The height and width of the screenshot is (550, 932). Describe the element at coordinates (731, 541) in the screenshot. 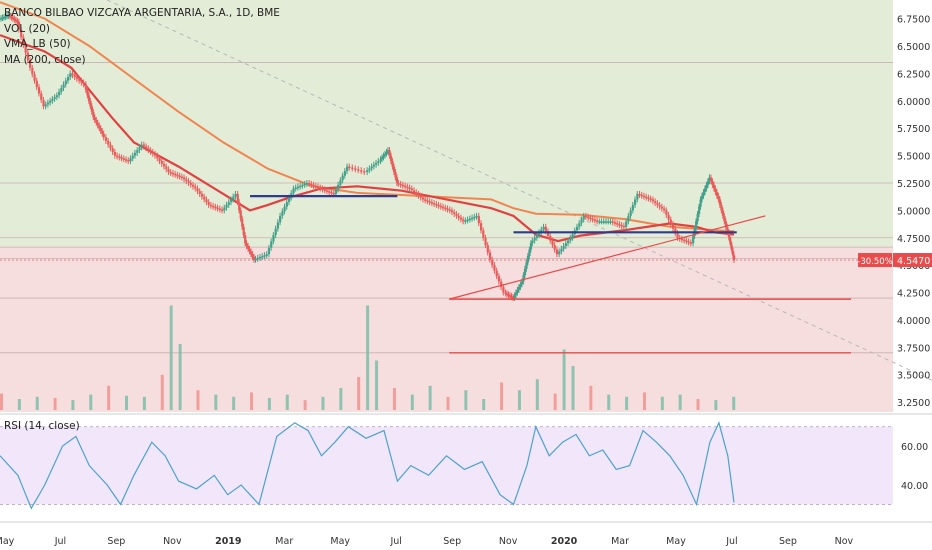

I see `x-tick-label: Jul` at that location.